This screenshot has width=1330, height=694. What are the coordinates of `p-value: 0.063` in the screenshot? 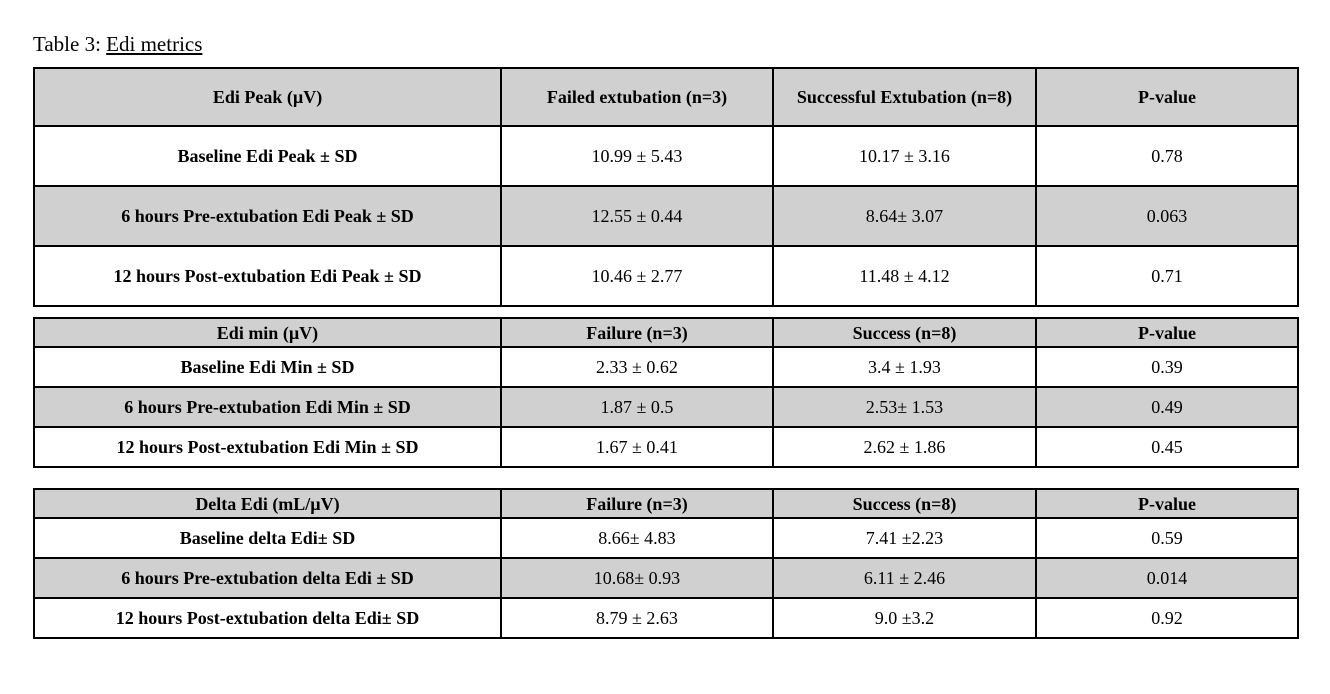 It's located at (1167, 216).